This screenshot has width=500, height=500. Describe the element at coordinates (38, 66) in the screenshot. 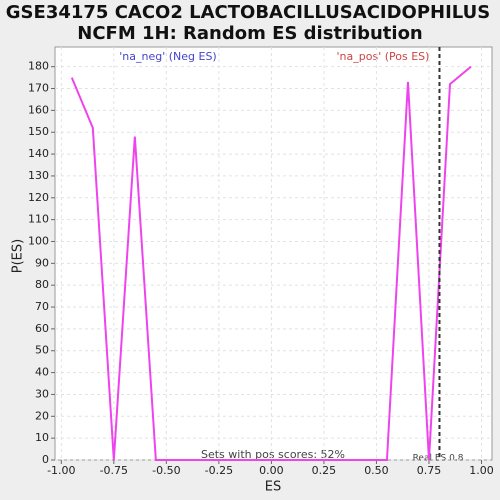

I see `y-tick-label: 180` at that location.